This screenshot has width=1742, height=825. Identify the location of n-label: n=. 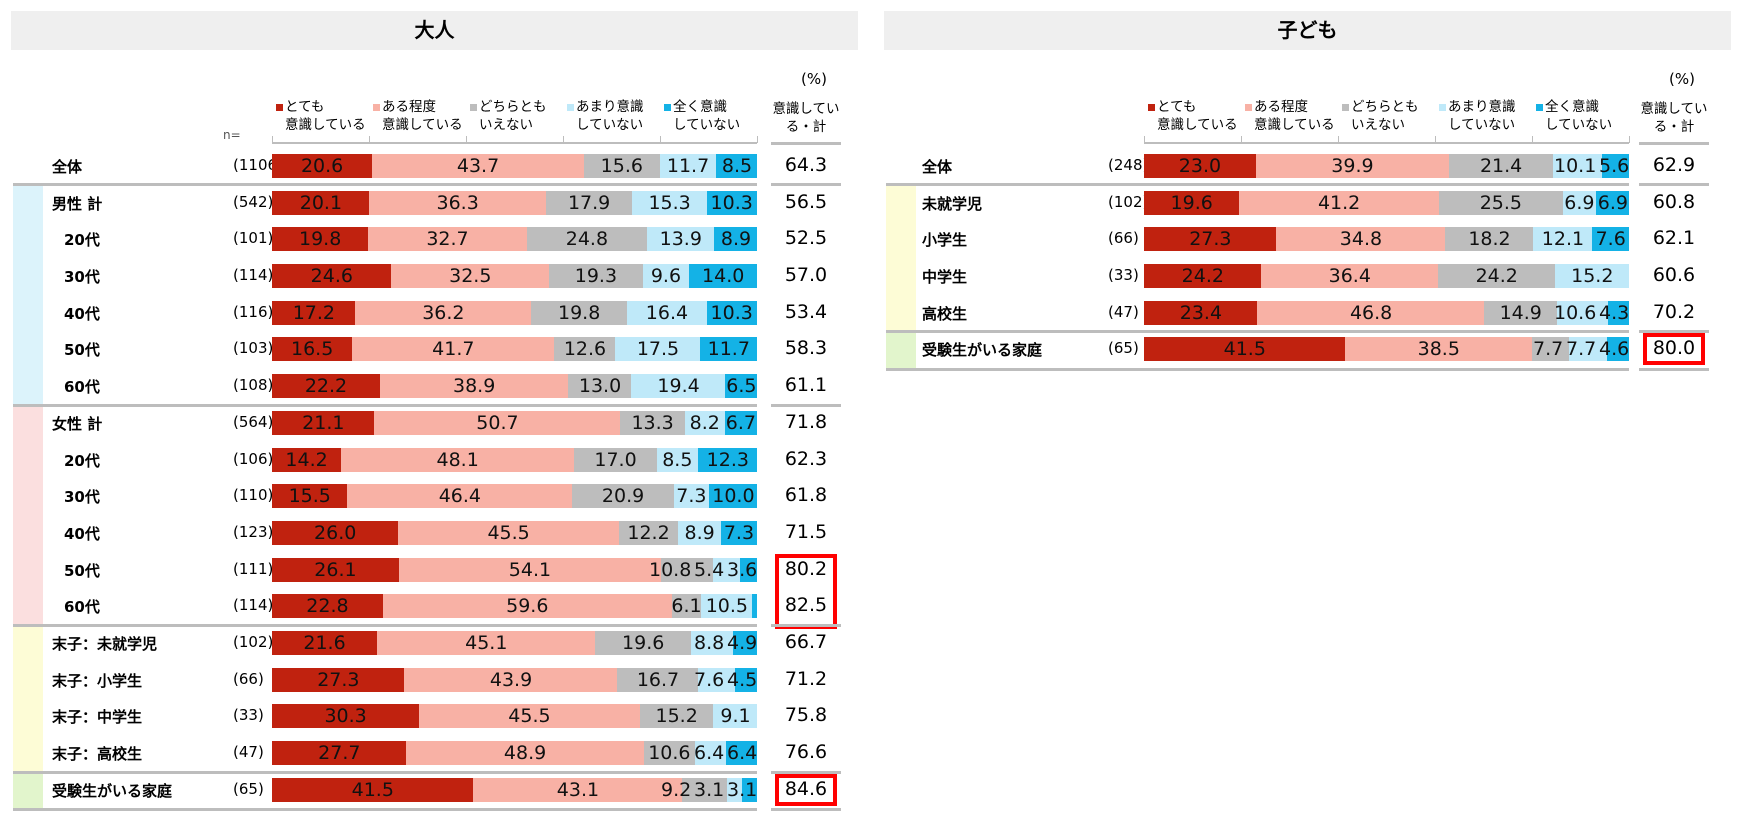
(232, 135).